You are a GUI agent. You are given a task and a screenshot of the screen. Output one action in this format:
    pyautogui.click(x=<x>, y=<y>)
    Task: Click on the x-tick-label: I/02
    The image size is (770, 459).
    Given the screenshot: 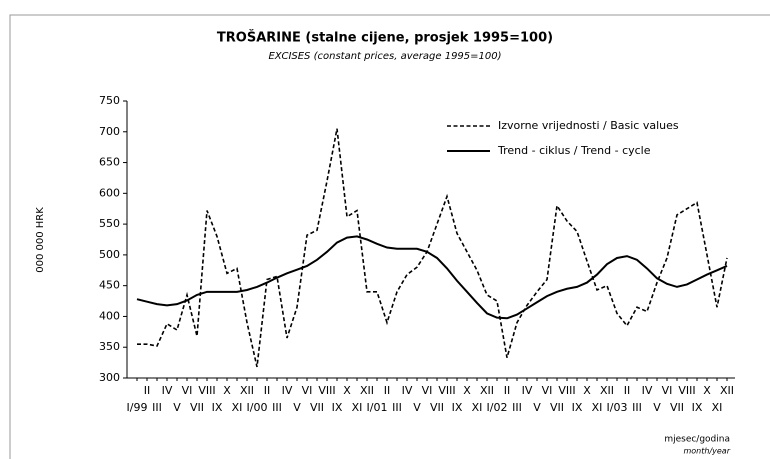 What is the action you would take?
    pyautogui.click(x=497, y=407)
    